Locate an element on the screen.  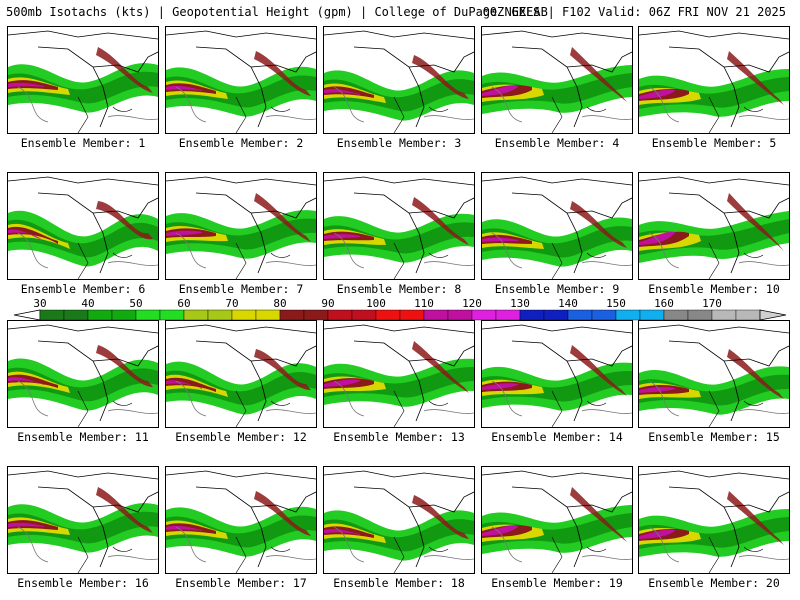
ensemble-member-label: Ensemble Member: 7 is located at coordinates (241, 289).